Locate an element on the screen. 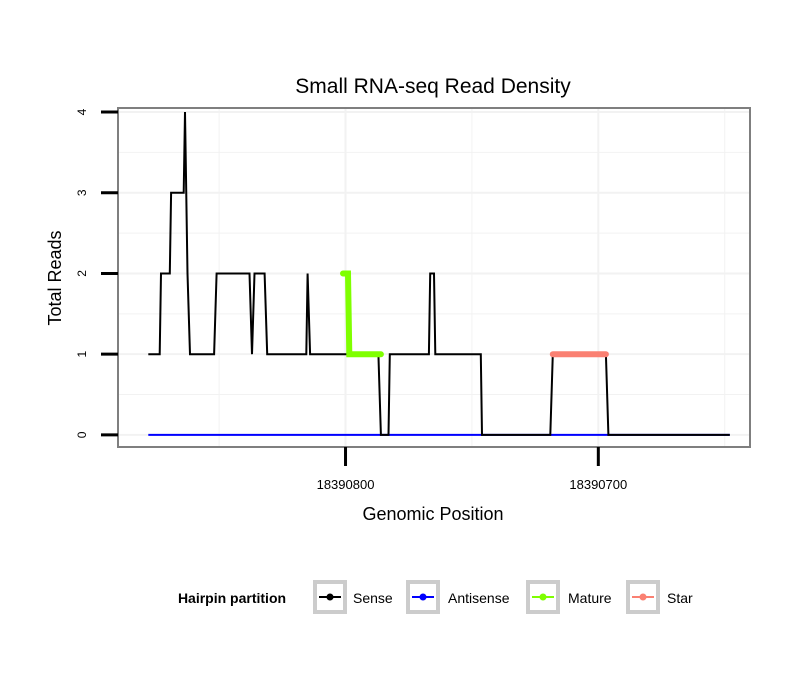 Image resolution: width=810 pixels, height=690 pixels. legend-item-antisense: Antisense is located at coordinates (458, 597).